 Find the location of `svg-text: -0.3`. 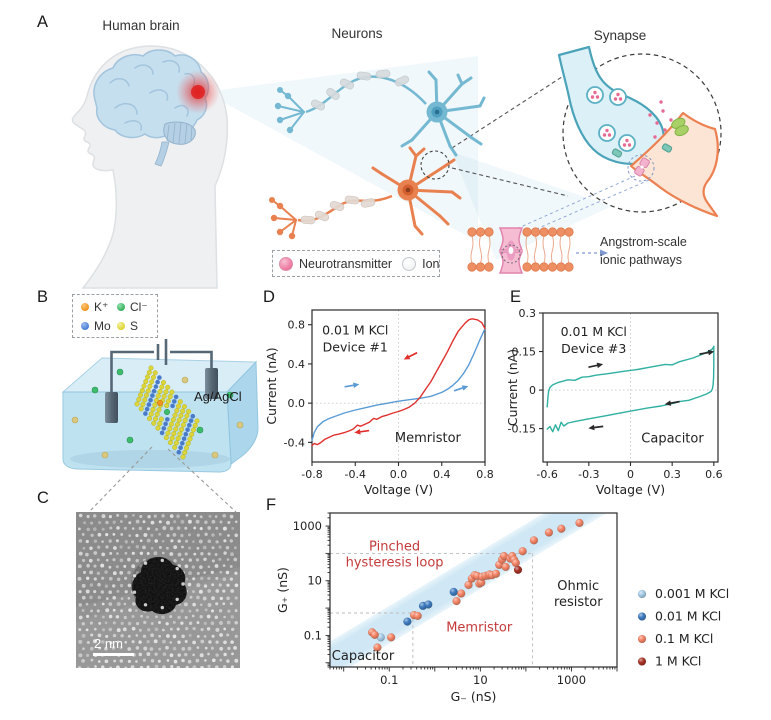

svg-text: -0.3 is located at coordinates (588, 474).